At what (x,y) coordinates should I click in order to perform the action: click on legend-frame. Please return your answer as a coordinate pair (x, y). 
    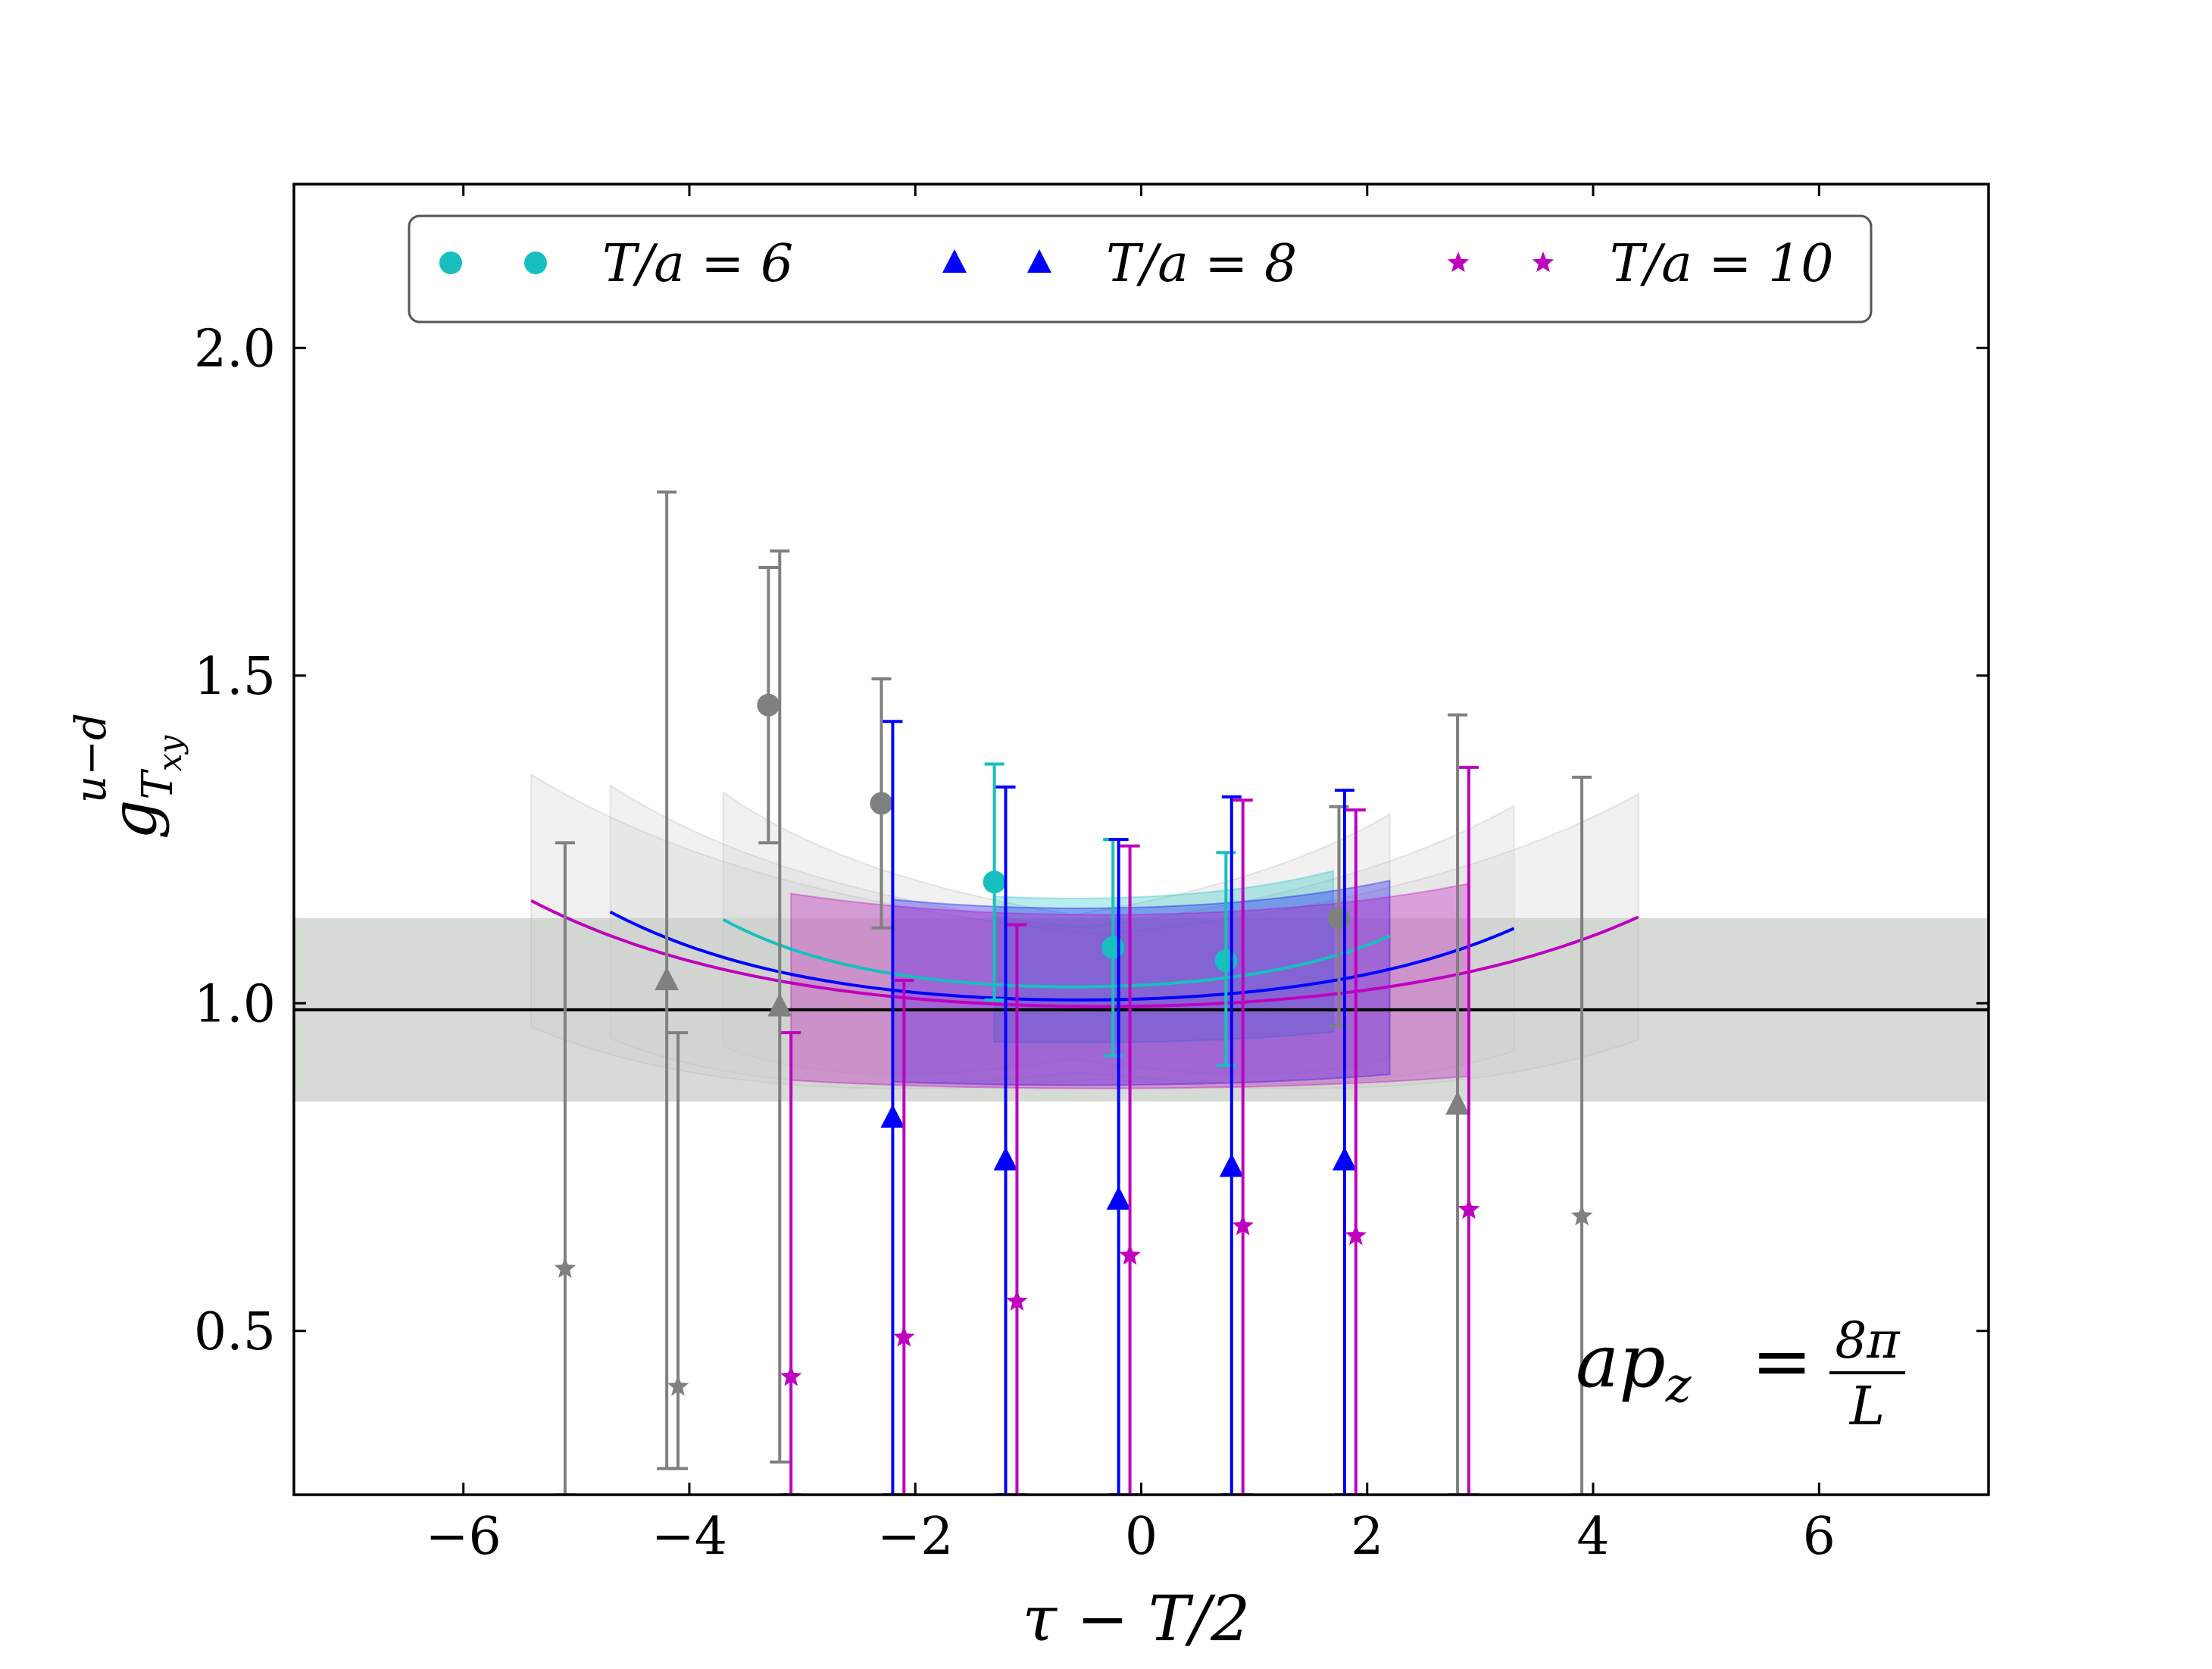
    Looking at the image, I should click on (1140, 268).